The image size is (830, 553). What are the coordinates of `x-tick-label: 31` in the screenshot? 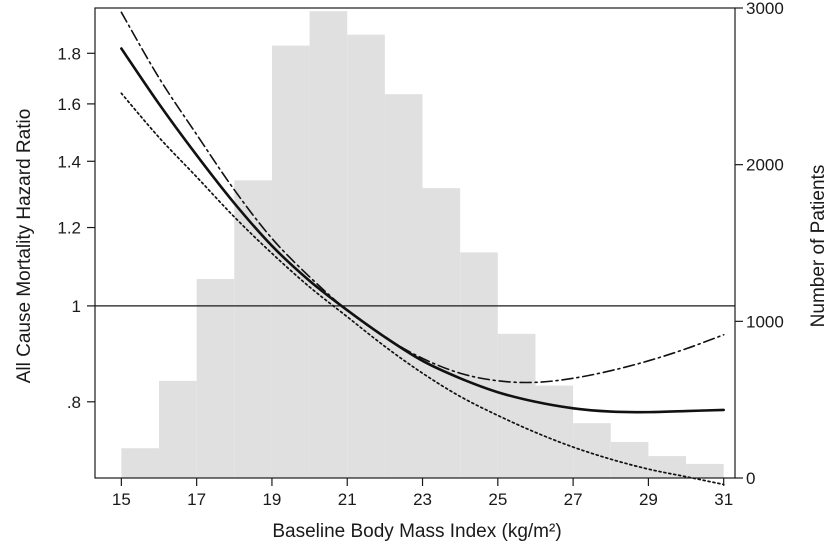 It's located at (723, 499).